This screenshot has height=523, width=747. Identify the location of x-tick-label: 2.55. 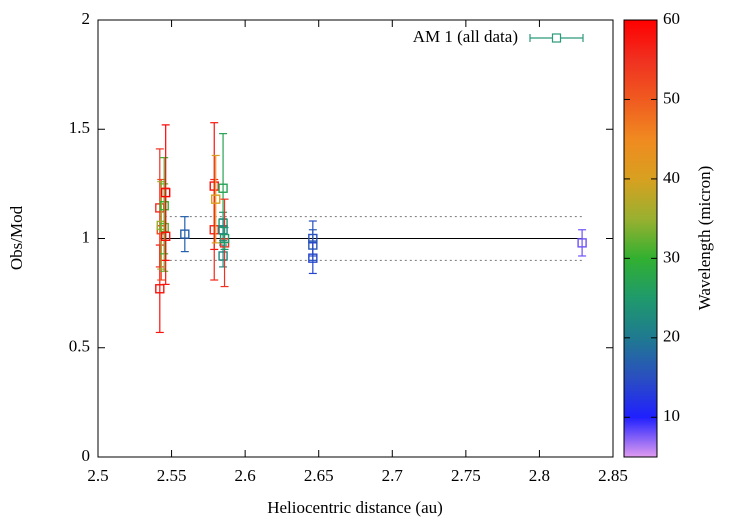
(172, 475).